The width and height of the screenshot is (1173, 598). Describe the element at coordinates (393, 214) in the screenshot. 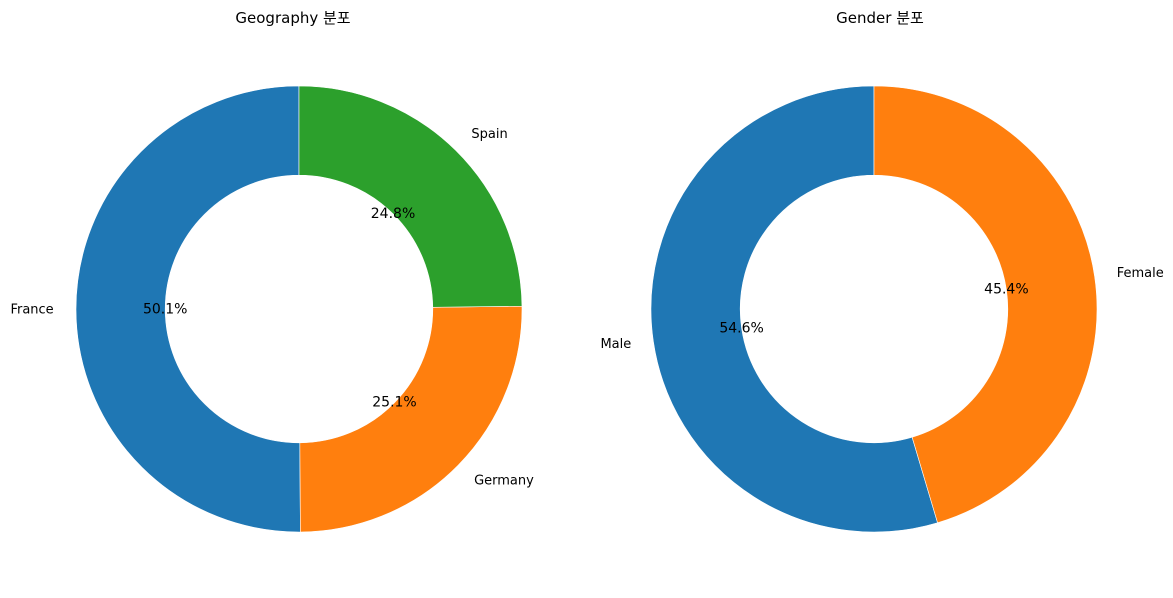

I see `percent-label-spain: 24.8%` at that location.